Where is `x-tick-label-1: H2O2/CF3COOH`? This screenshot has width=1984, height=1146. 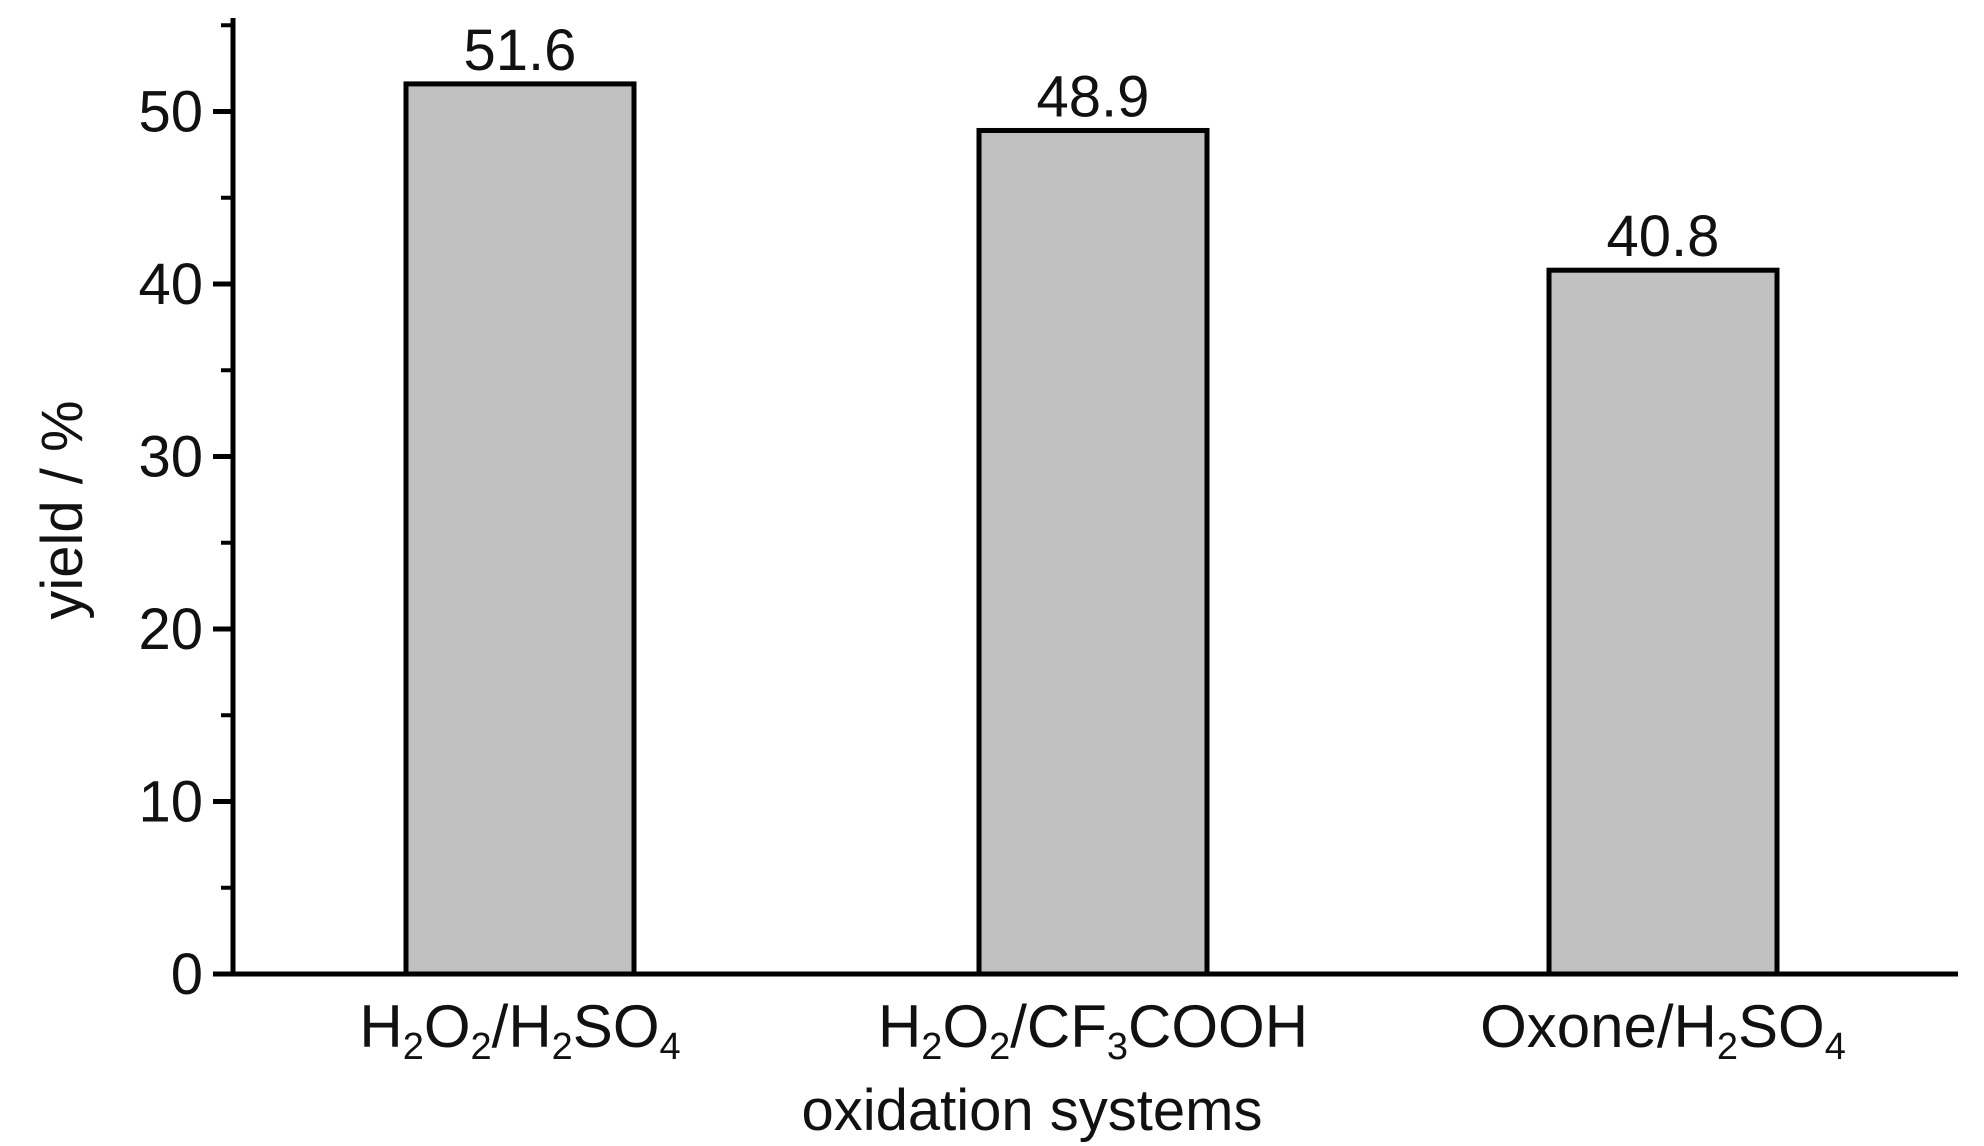 x-tick-label-1: H2O2/CF3COOH is located at coordinates (1093, 1030).